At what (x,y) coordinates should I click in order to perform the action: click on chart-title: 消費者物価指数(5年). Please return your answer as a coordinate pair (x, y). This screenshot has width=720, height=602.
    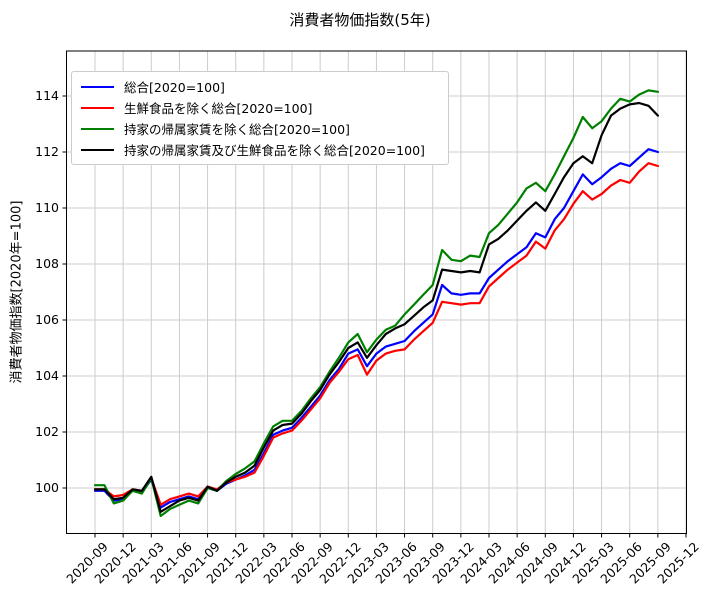
    Looking at the image, I should click on (360, 20).